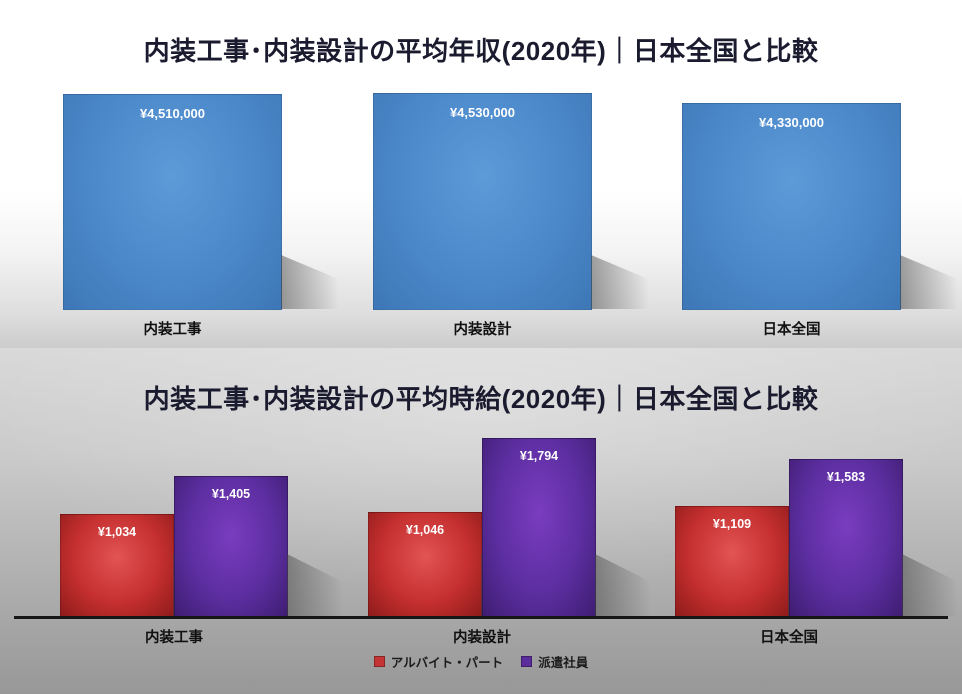  I want to click on hourly-bar-parttime-interior-design: ¥1,046, so click(425, 564).